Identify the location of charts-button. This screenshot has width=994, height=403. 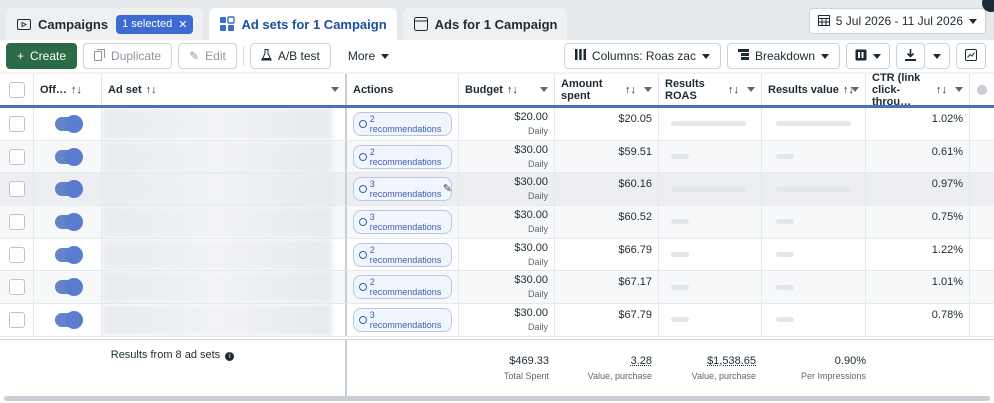
(971, 56).